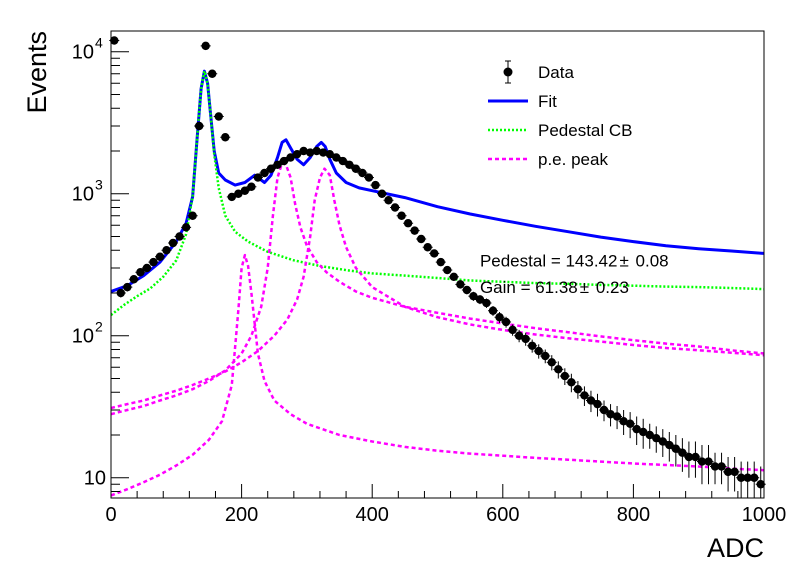 This screenshot has width=796, height=572. What do you see at coordinates (241, 515) in the screenshot?
I see `x-tick-label: 200` at bounding box center [241, 515].